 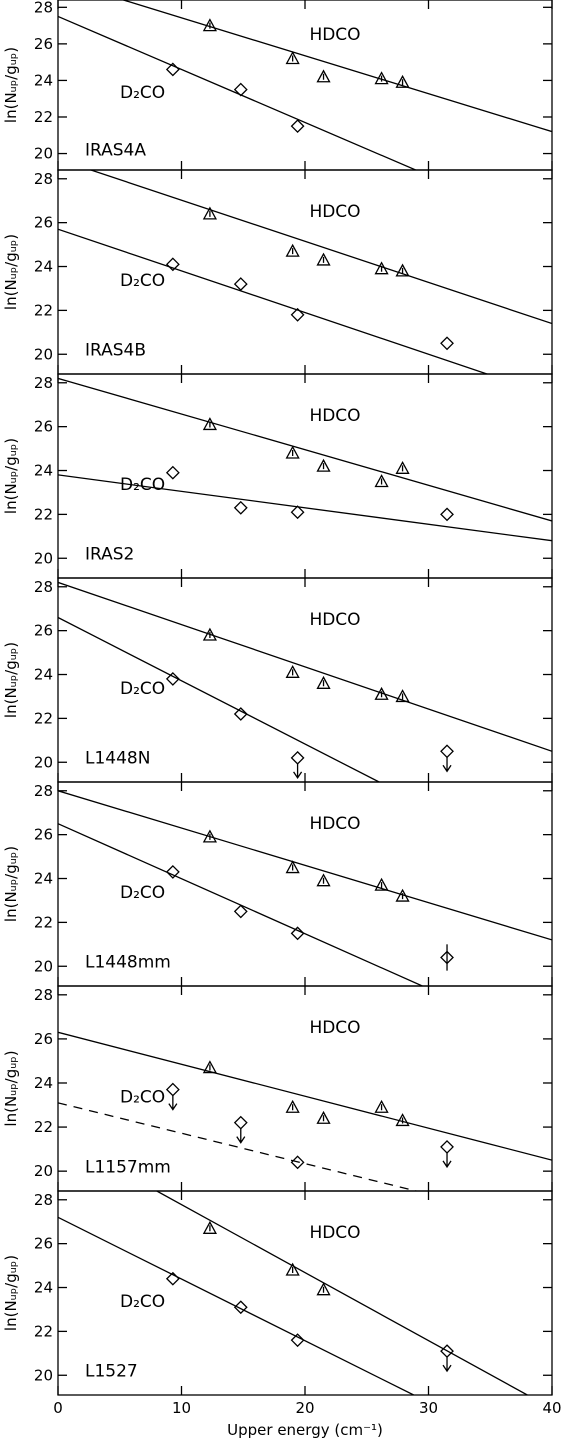 I want to click on x-tick-label: 20, so click(x=304, y=1408).